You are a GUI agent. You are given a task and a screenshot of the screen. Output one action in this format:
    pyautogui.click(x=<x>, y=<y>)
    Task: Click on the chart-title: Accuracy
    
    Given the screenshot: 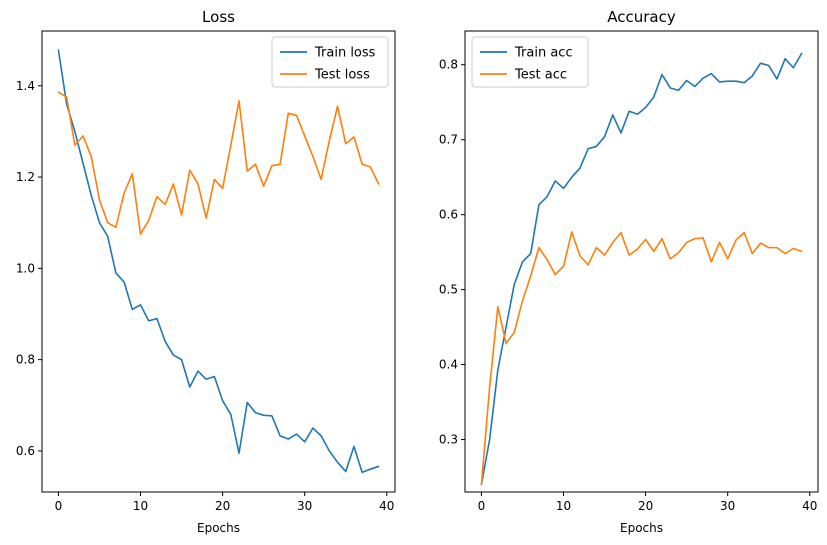 What is the action you would take?
    pyautogui.click(x=641, y=17)
    